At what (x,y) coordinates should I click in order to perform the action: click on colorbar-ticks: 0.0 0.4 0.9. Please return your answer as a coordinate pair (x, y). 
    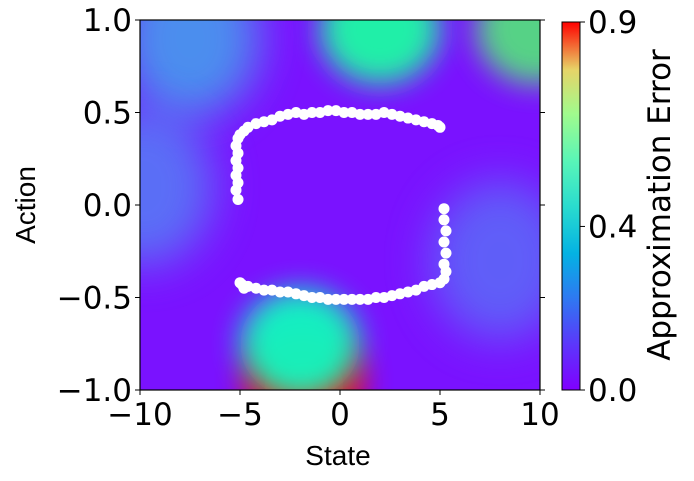
    Looking at the image, I should click on (608, 207).